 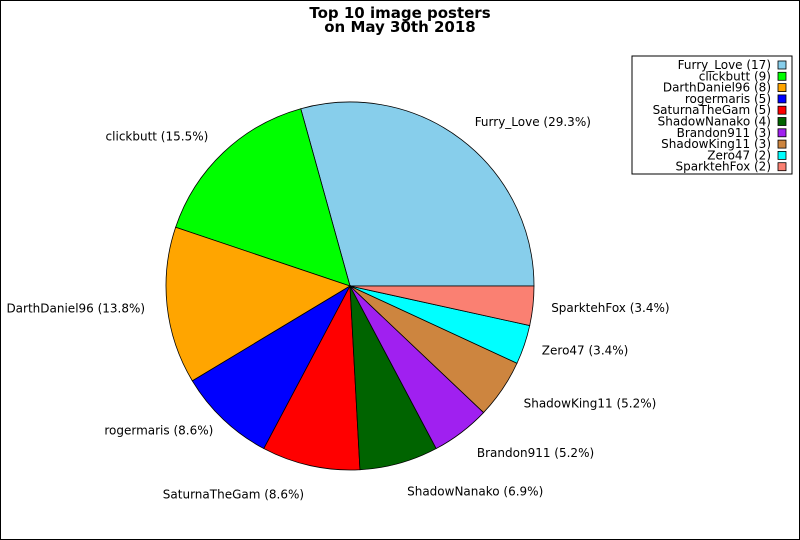 What do you see at coordinates (782, 133) in the screenshot?
I see `legend-swatch-brandon911` at bounding box center [782, 133].